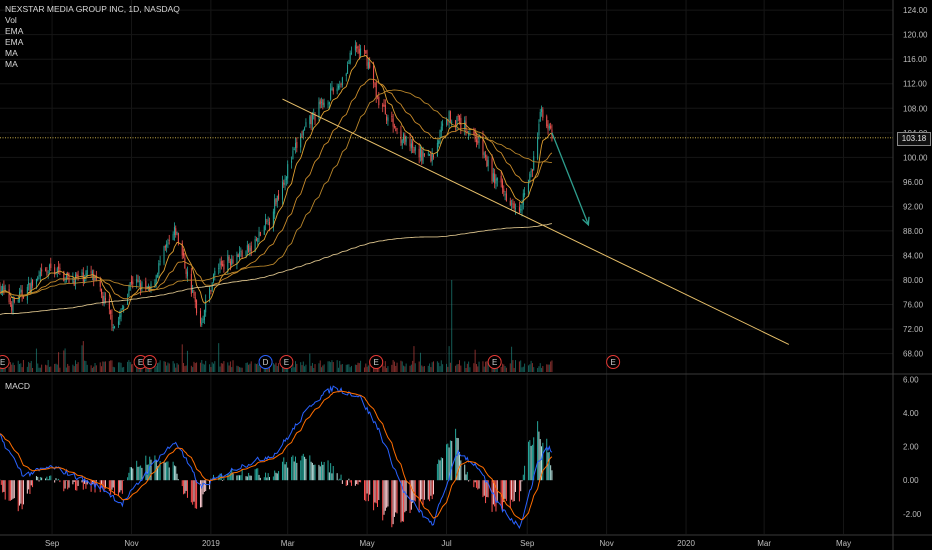 The image size is (932, 550). I want to click on legend-ema-2: EMA, so click(14, 42).